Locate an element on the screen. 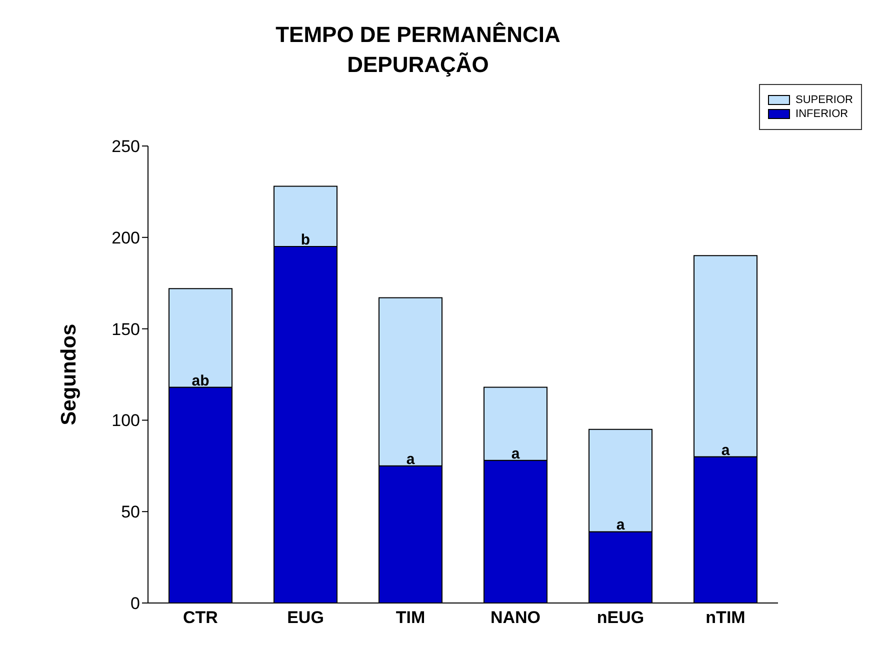 This screenshot has width=876, height=663. annotation: ab is located at coordinates (201, 381).